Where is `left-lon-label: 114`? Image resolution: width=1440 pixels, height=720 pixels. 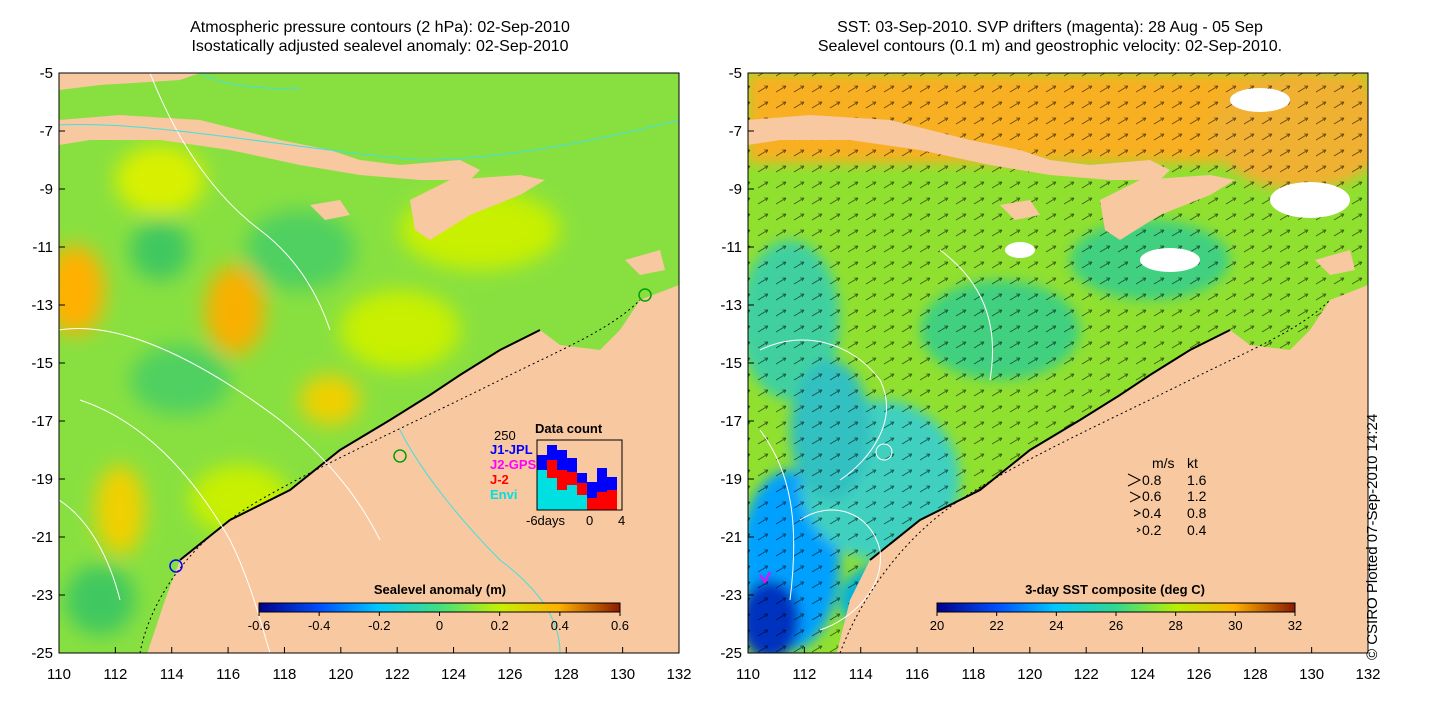 left-lon-label: 114 is located at coordinates (172, 674).